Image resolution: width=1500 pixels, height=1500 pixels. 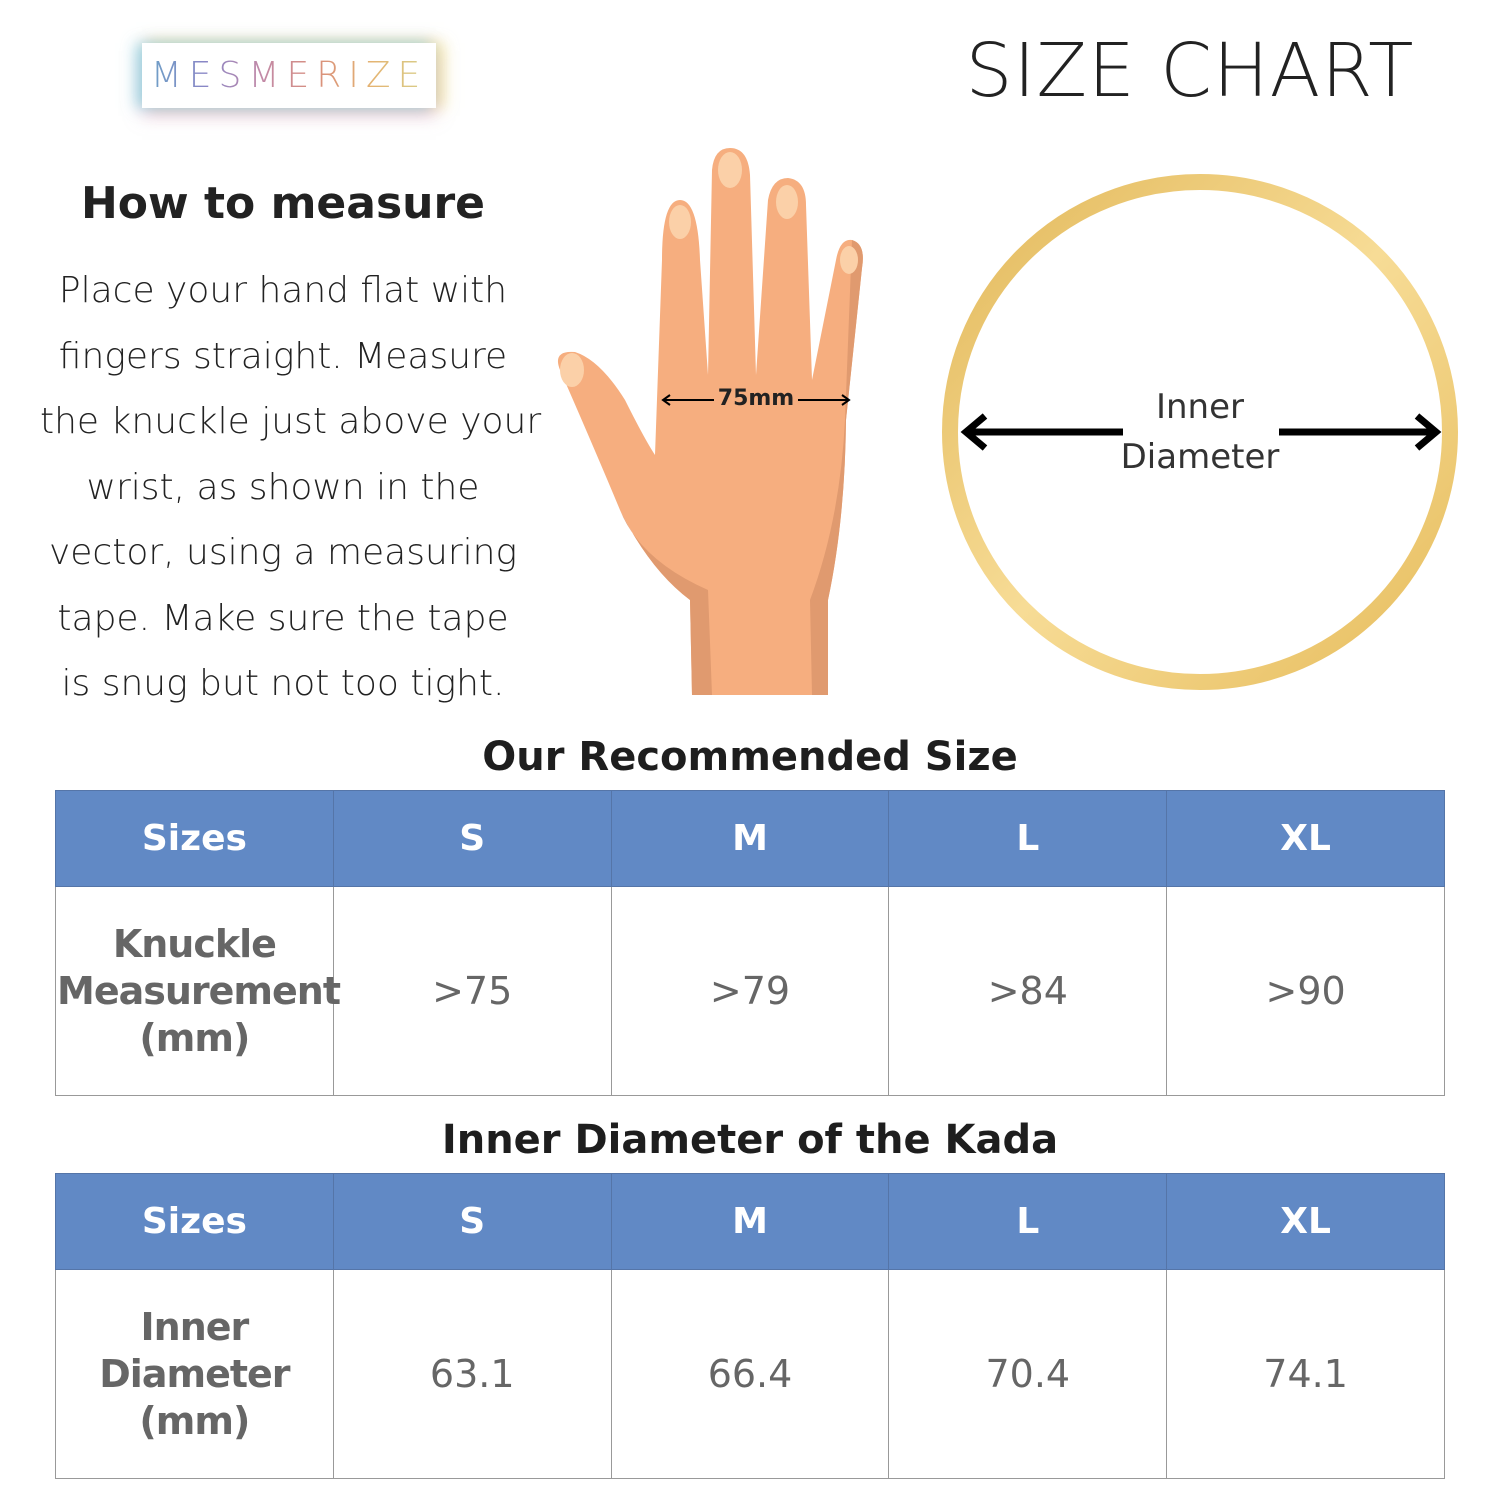 I want to click on table-row: Inner Diameter (mm) 63.1 66.4 70.4 74.1, so click(x=750, y=1374).